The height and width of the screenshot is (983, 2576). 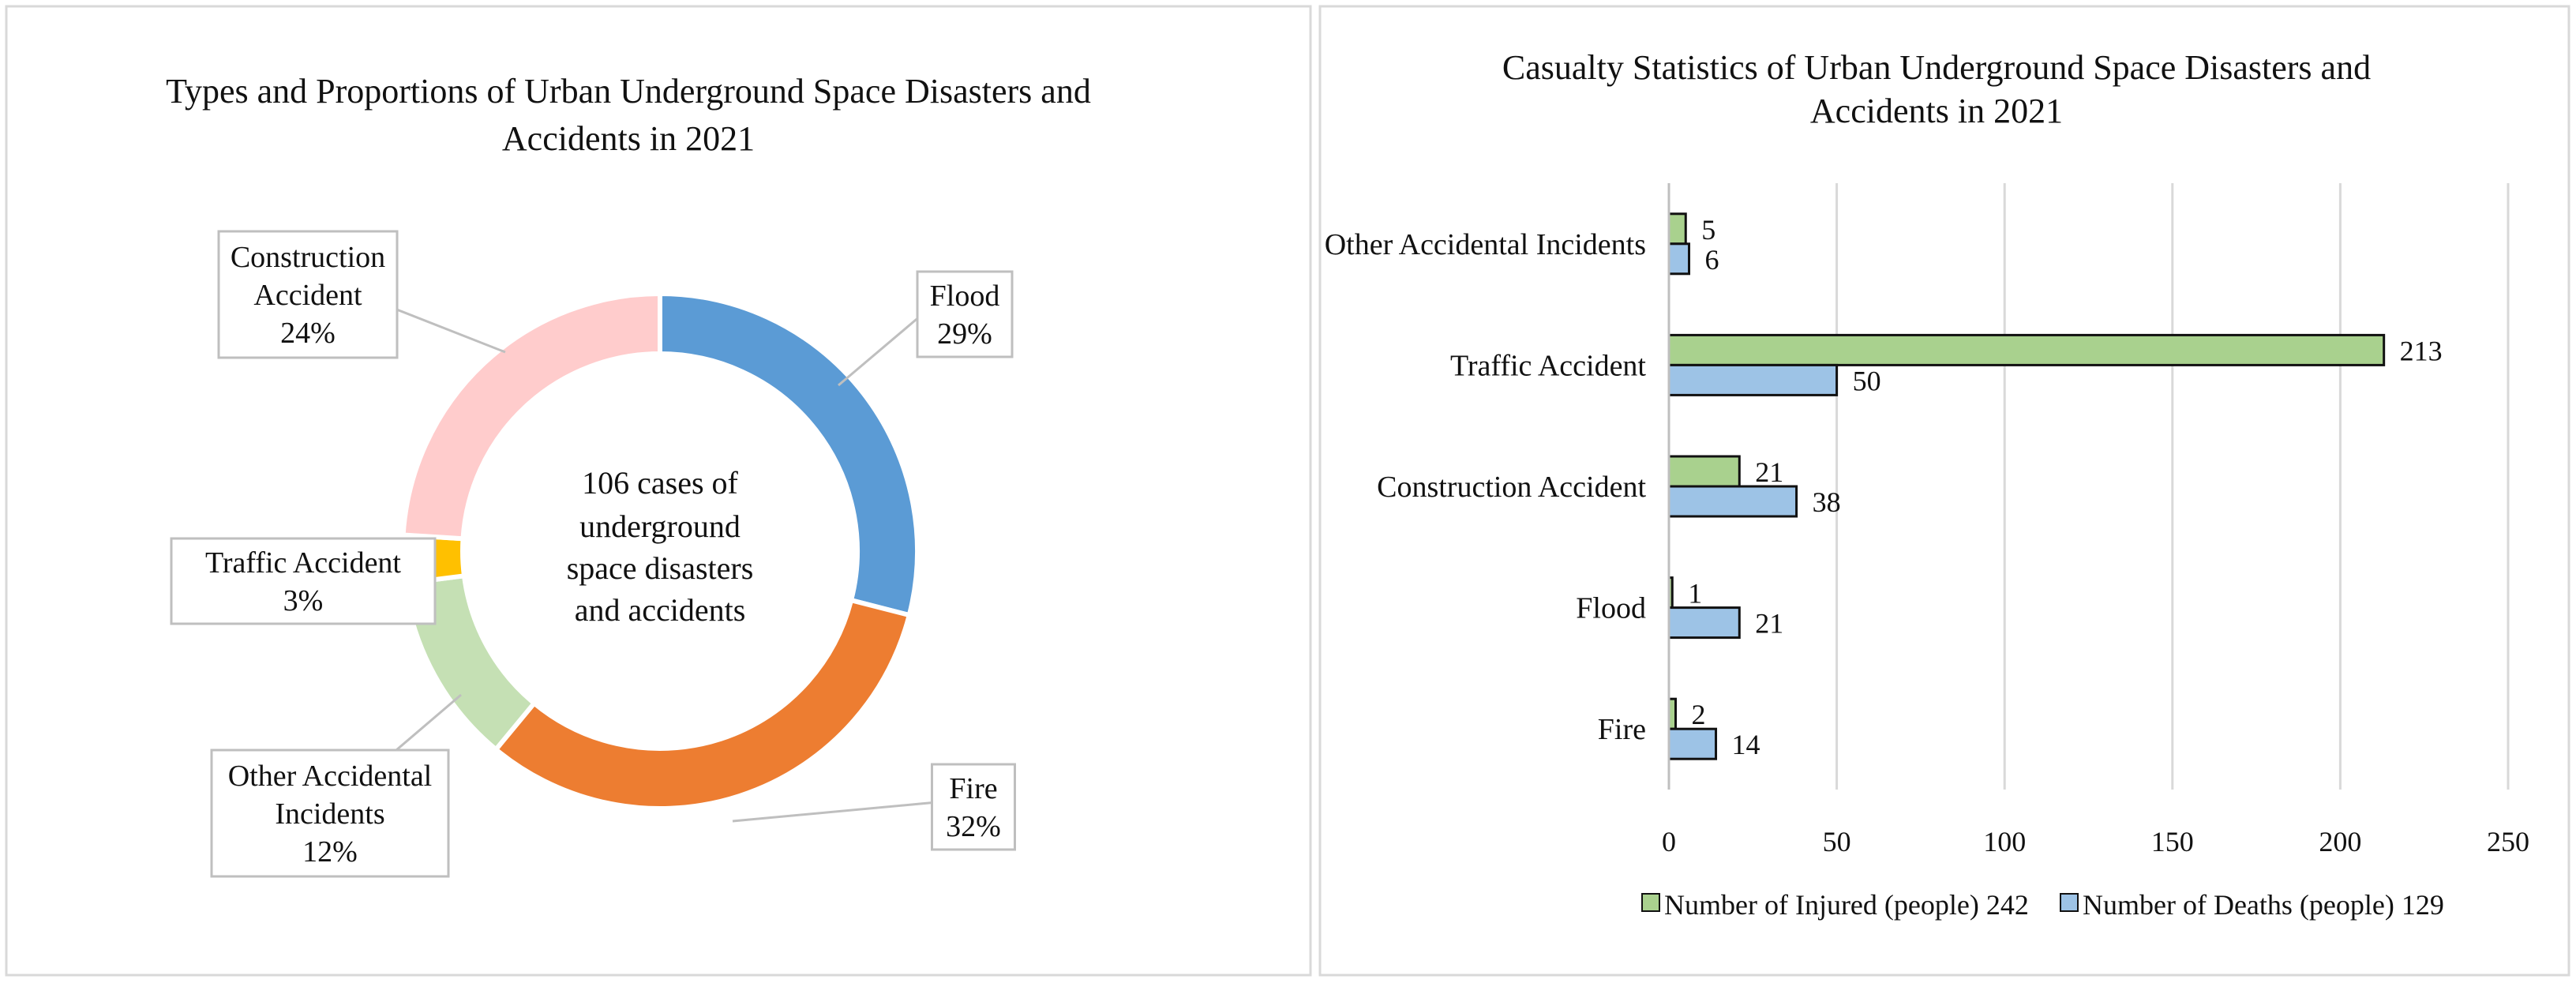 I want to click on donut-callout-box-flood, so click(x=965, y=314).